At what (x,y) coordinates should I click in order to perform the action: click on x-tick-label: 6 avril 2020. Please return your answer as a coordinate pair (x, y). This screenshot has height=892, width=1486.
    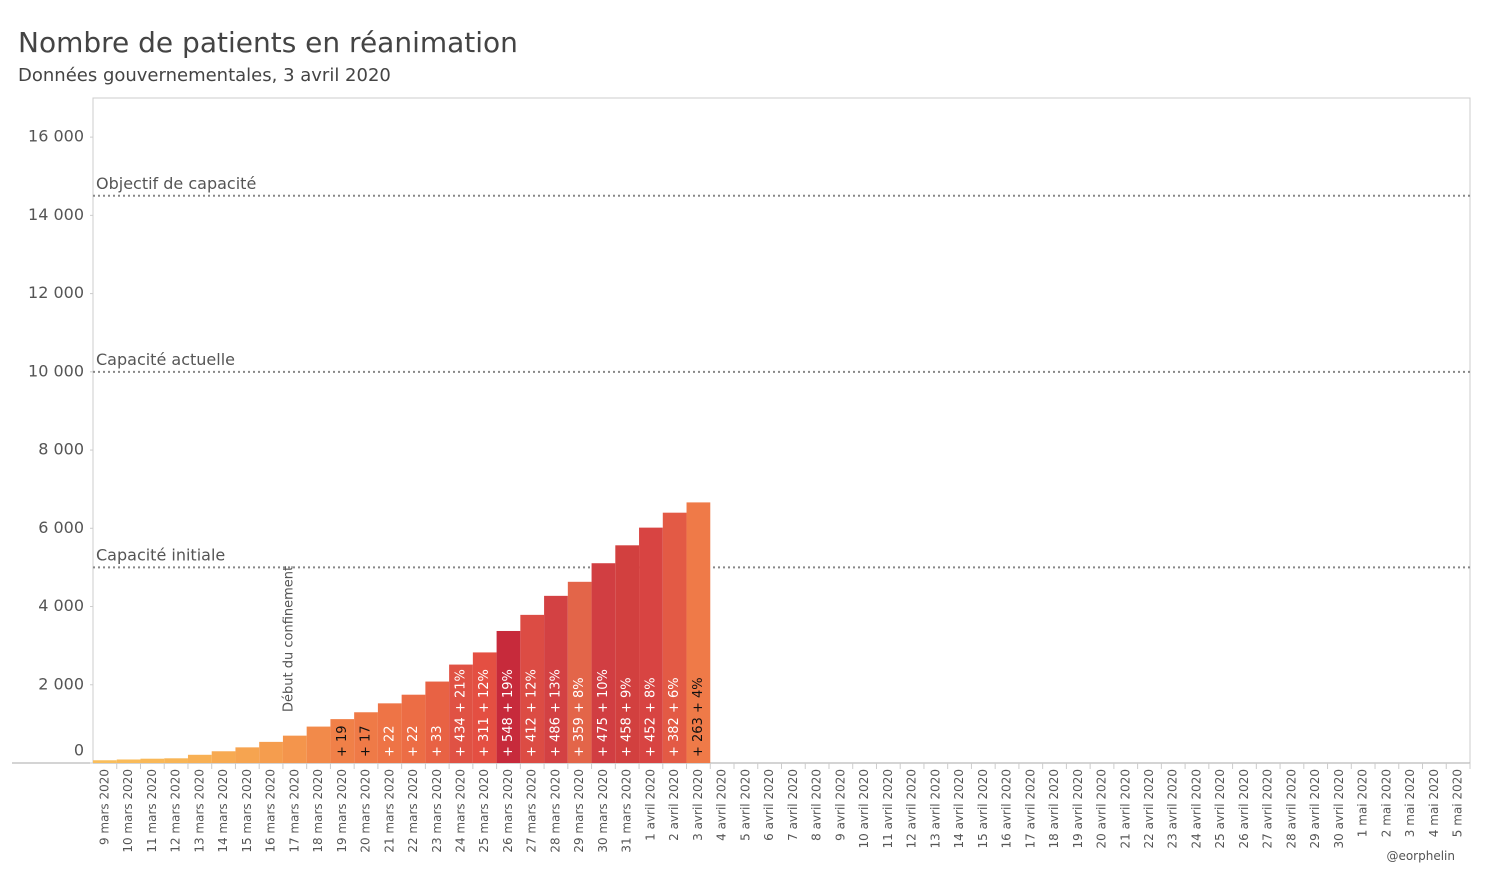
    Looking at the image, I should click on (769, 805).